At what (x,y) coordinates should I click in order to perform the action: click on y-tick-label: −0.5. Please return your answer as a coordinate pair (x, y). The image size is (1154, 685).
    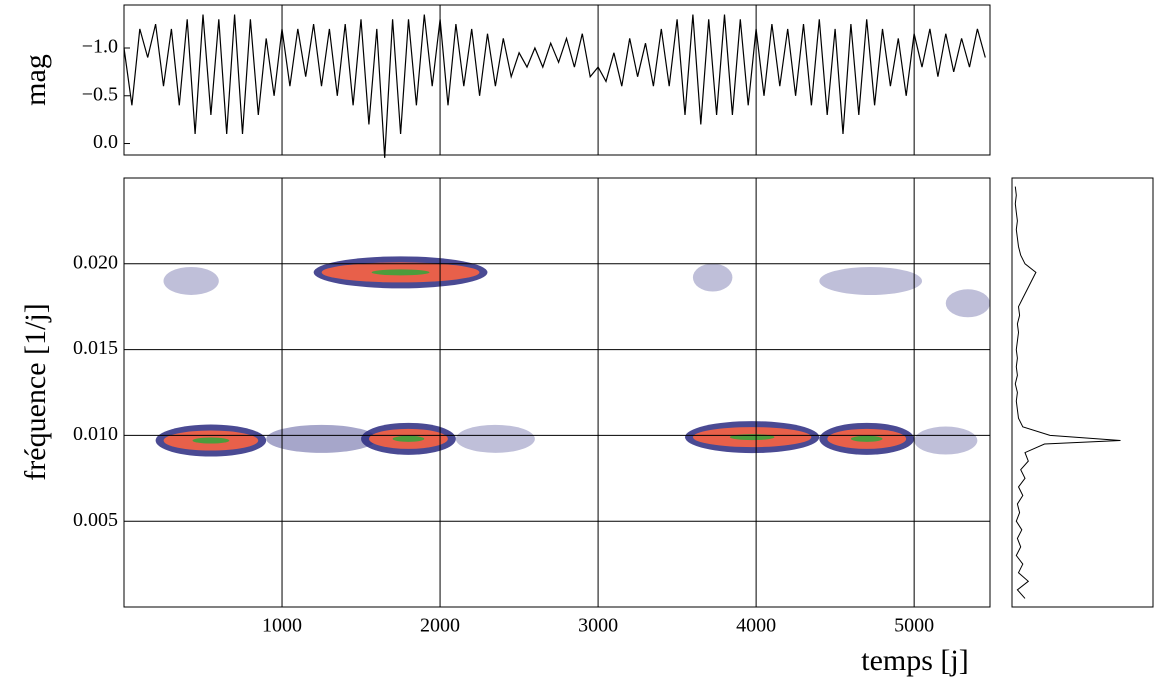
    Looking at the image, I should click on (100, 94).